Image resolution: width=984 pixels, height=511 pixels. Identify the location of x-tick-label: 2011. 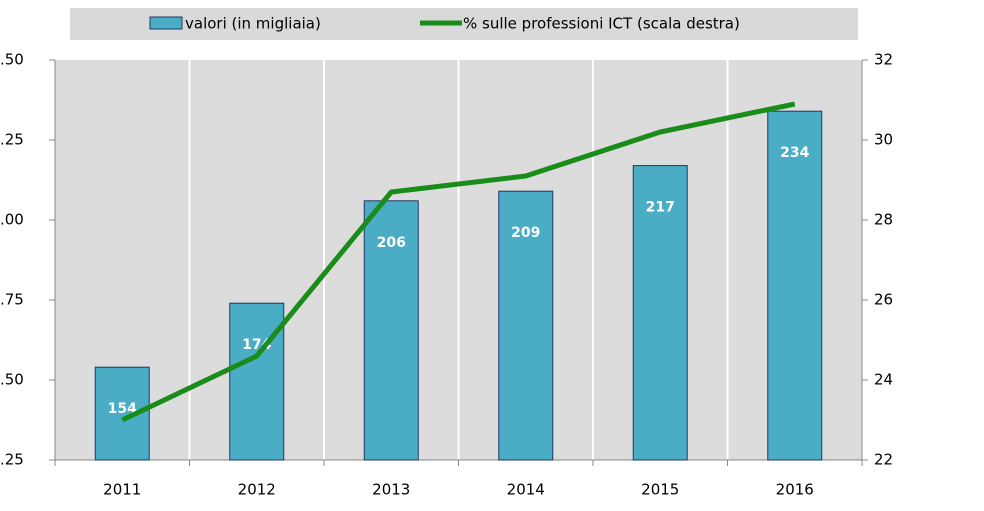
(122, 490).